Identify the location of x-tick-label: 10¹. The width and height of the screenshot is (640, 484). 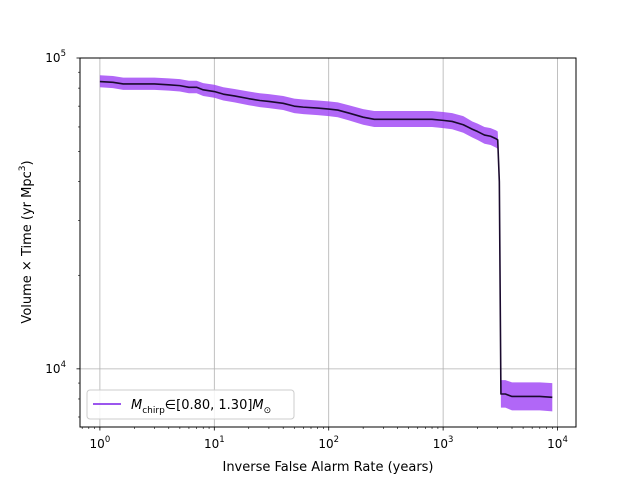
(214, 443).